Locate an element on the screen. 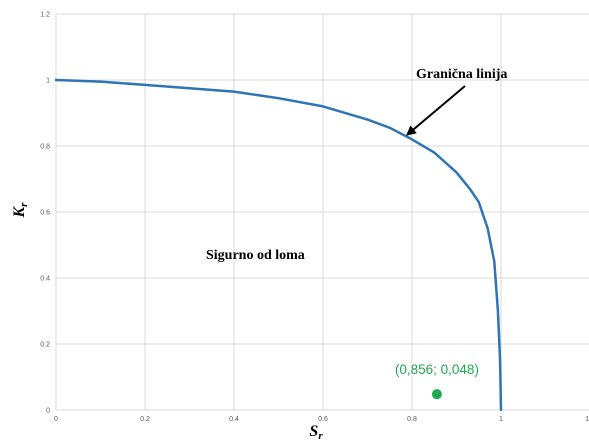 This screenshot has height=441, width=589. y-tick-label: 0.6 is located at coordinates (45, 213).